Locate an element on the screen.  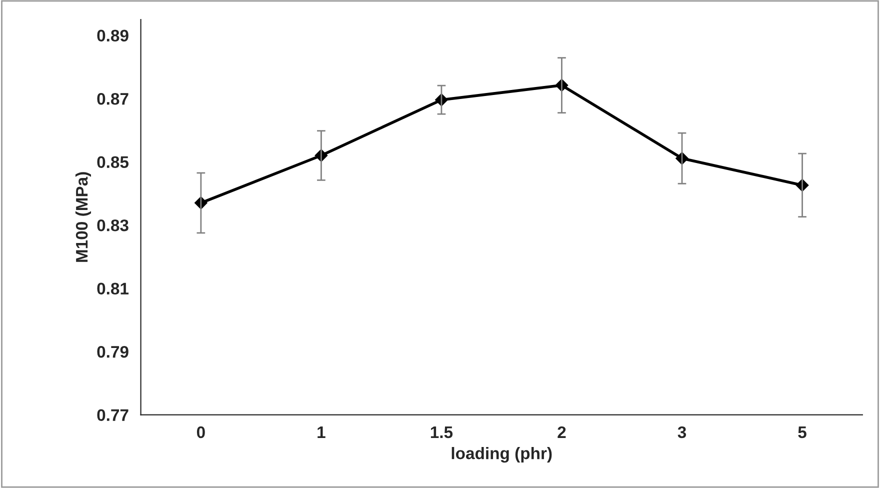
x-tick-label: 1 is located at coordinates (322, 432).